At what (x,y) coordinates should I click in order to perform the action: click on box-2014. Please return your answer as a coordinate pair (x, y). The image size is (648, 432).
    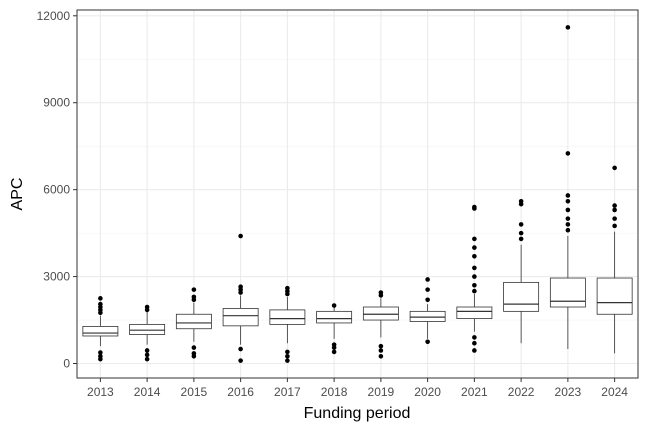
    Looking at the image, I should click on (147, 333).